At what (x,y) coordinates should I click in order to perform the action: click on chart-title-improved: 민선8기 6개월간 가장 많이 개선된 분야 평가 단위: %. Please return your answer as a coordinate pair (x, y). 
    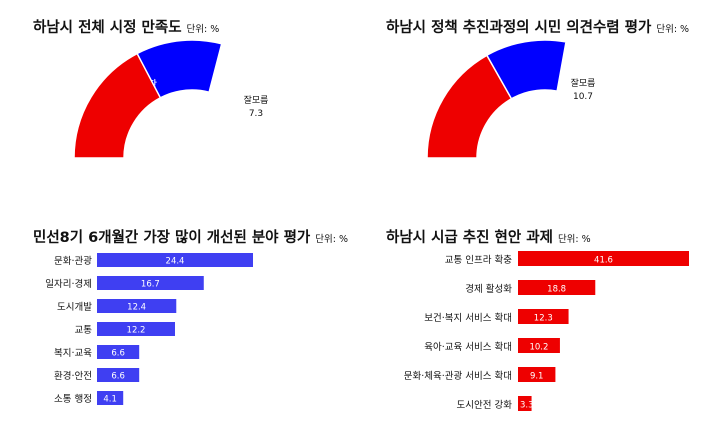
    Looking at the image, I should click on (190, 236).